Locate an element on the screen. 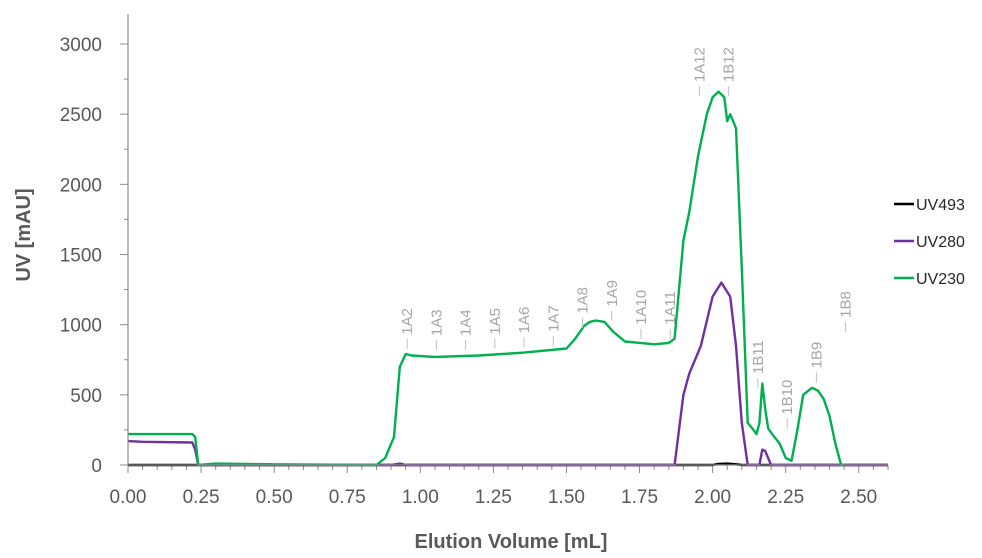  fraction-label: 1A12 is located at coordinates (699, 64).